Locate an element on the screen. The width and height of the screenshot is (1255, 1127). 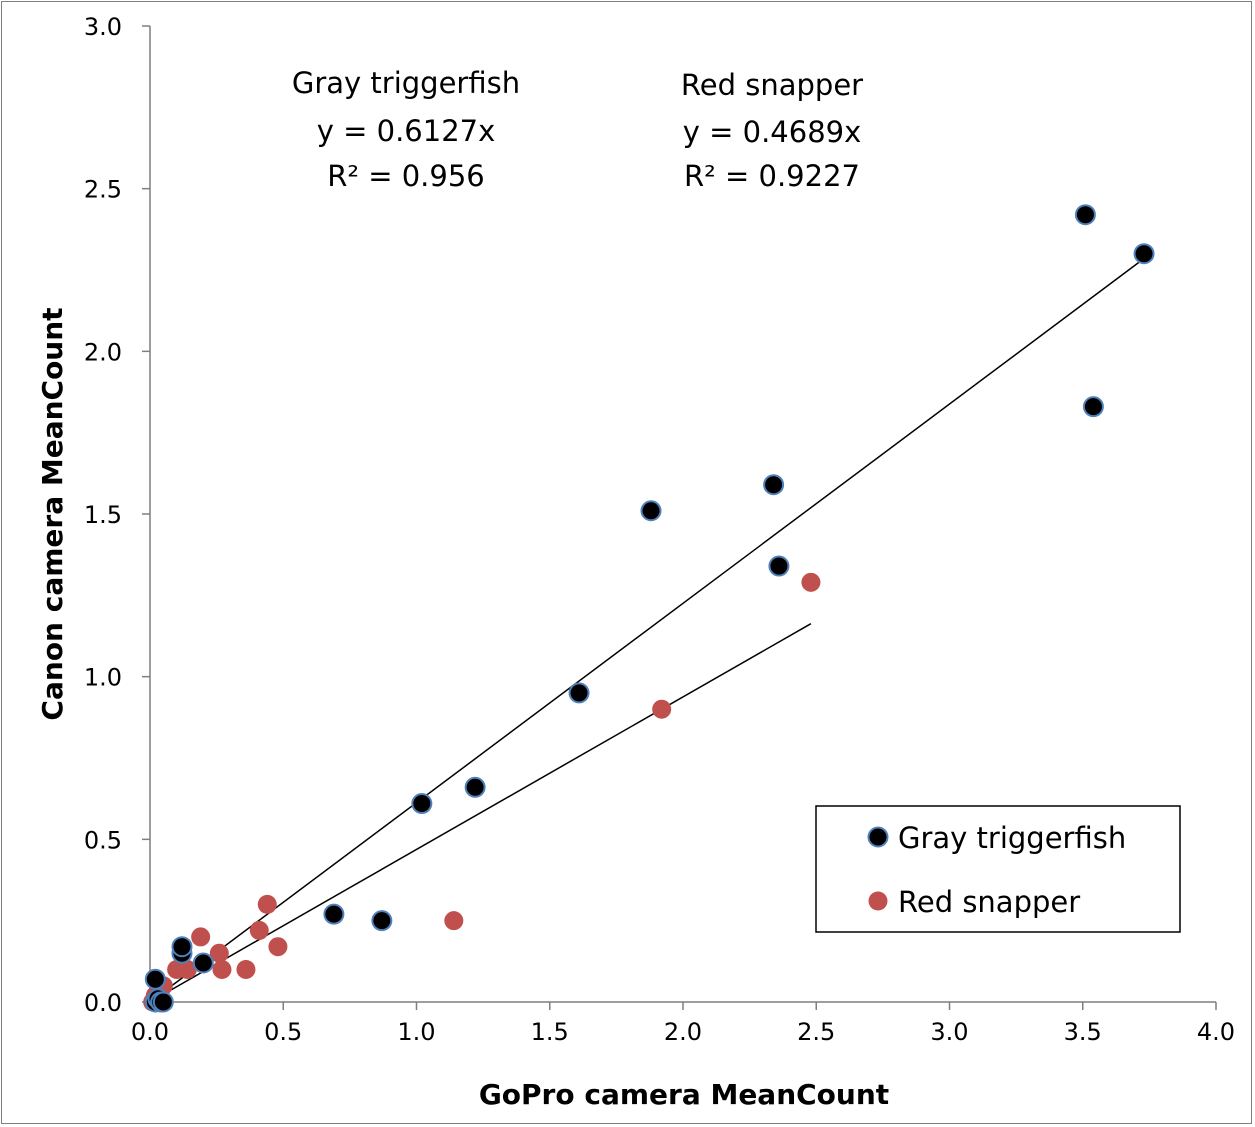
x-axis-title: GoPro camera MeanCount is located at coordinates (684, 1094).